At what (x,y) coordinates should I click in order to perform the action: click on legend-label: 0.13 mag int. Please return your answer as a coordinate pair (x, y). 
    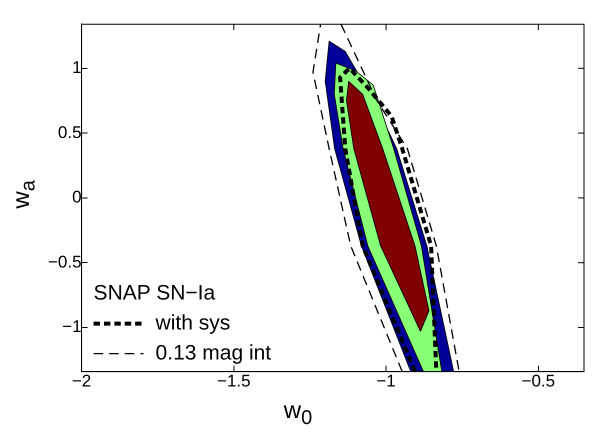
    Looking at the image, I should click on (214, 352).